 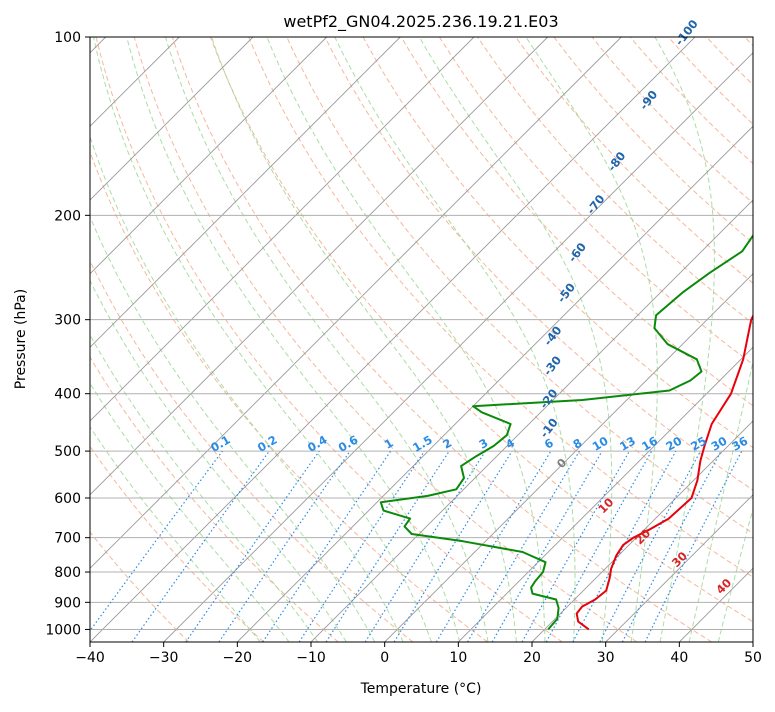 What do you see at coordinates (67, 499) in the screenshot?
I see `y-tick-label: 600` at bounding box center [67, 499].